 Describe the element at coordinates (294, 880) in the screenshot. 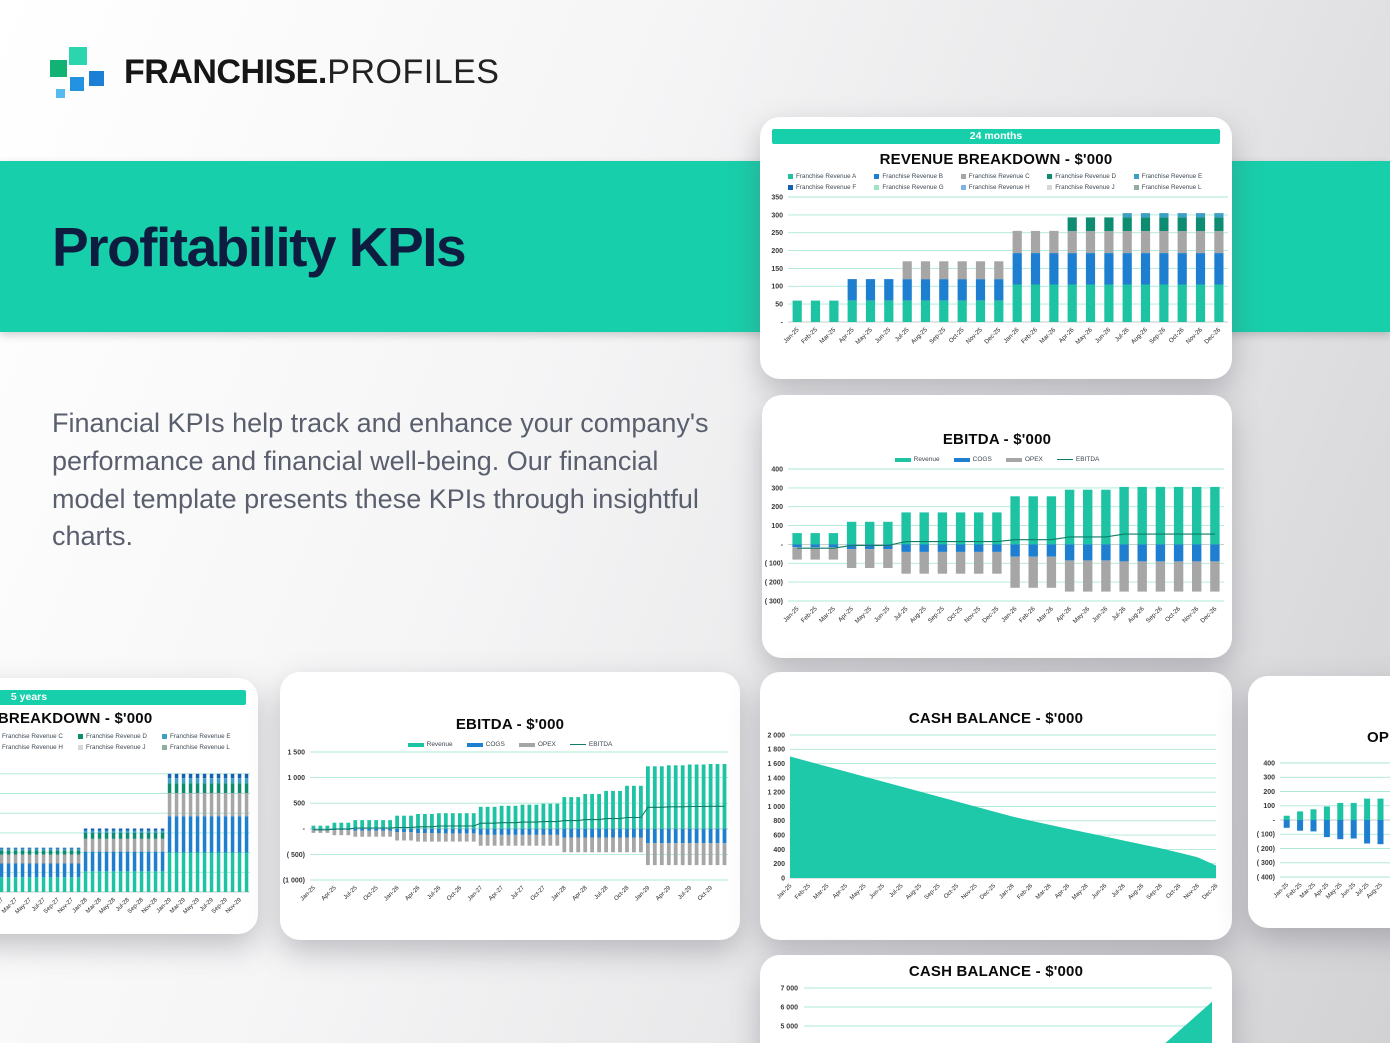

I see `svg-text: (1 000)` at that location.